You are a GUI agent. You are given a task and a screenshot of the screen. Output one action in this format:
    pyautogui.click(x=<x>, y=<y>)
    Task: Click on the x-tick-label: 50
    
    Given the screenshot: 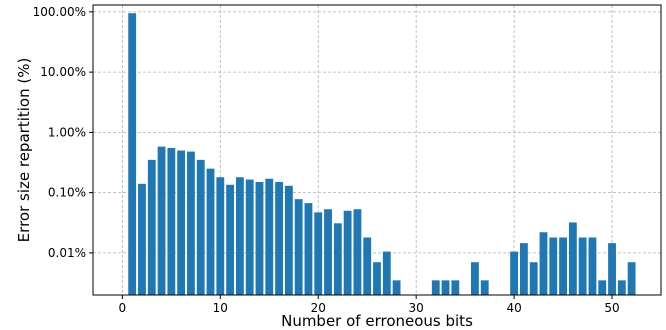 What is the action you would take?
    pyautogui.click(x=611, y=308)
    